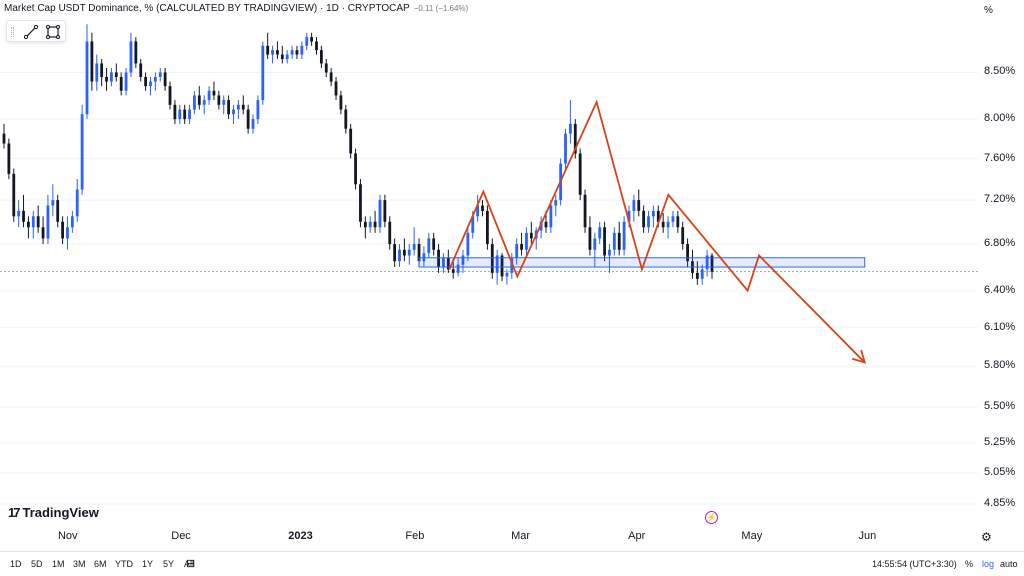  What do you see at coordinates (53, 32) in the screenshot?
I see `rectangle-tool-icon` at bounding box center [53, 32].